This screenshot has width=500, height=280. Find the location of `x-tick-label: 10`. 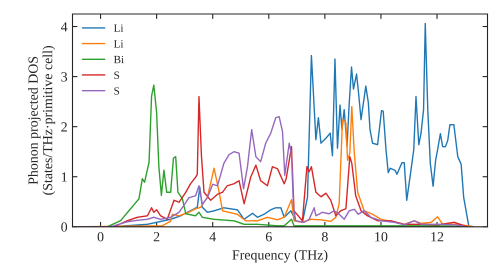

x-tick-label: 10 is located at coordinates (381, 237).